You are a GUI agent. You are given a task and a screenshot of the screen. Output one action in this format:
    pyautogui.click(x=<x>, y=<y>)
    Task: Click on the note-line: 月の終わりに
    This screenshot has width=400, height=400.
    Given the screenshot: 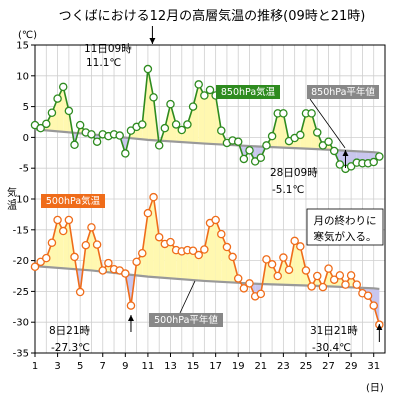 What is the action you would take?
    pyautogui.click(x=345, y=220)
    